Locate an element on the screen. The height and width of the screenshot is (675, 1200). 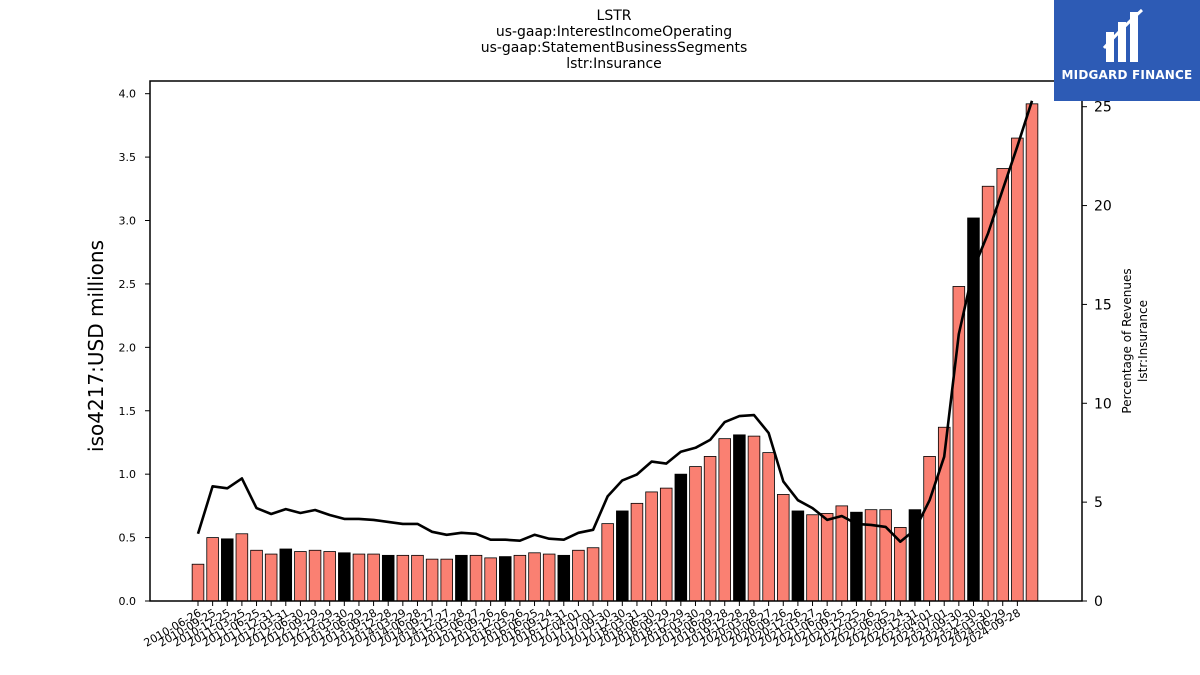
ytick-label-left: 2.5 is located at coordinates (128, 284).